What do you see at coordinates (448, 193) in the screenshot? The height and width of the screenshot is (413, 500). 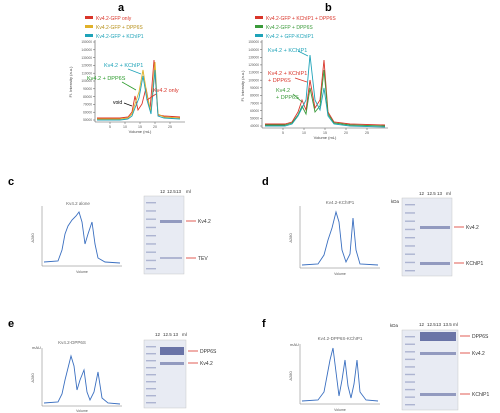 I see `panel-d-lane-unit: ml` at bounding box center [448, 193].